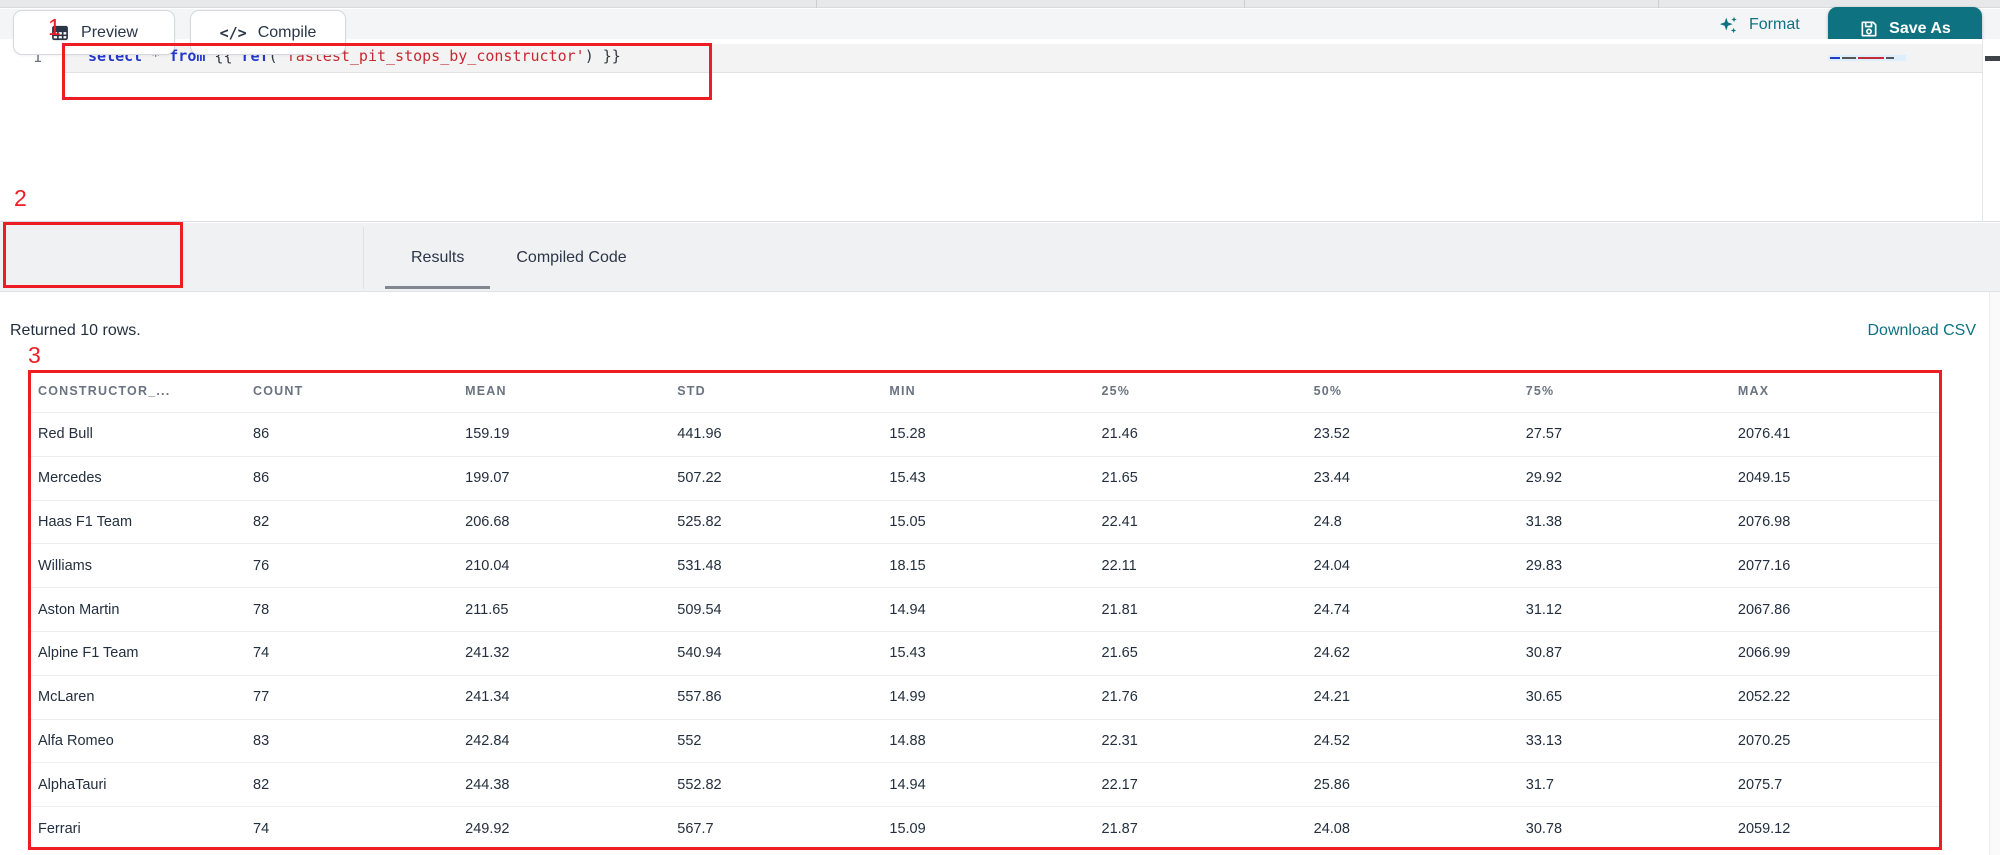 Image resolution: width=2000 pixels, height=855 pixels. I want to click on save-as-label: Save As, so click(1920, 28).